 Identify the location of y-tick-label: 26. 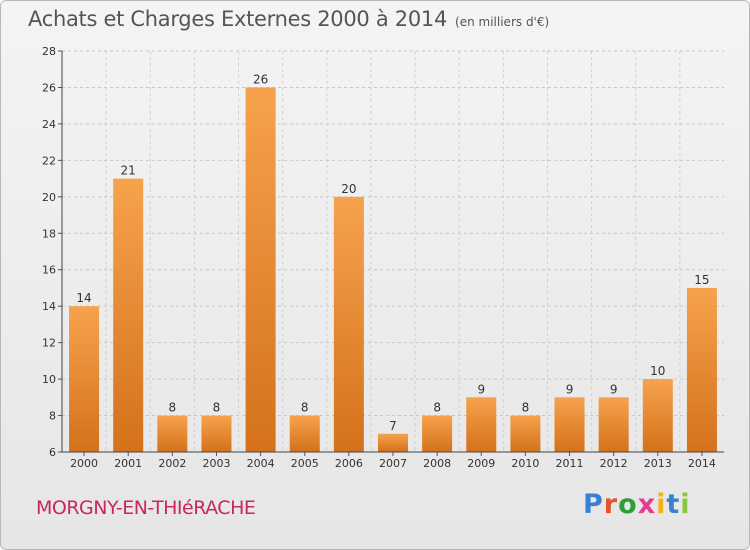
(49, 87).